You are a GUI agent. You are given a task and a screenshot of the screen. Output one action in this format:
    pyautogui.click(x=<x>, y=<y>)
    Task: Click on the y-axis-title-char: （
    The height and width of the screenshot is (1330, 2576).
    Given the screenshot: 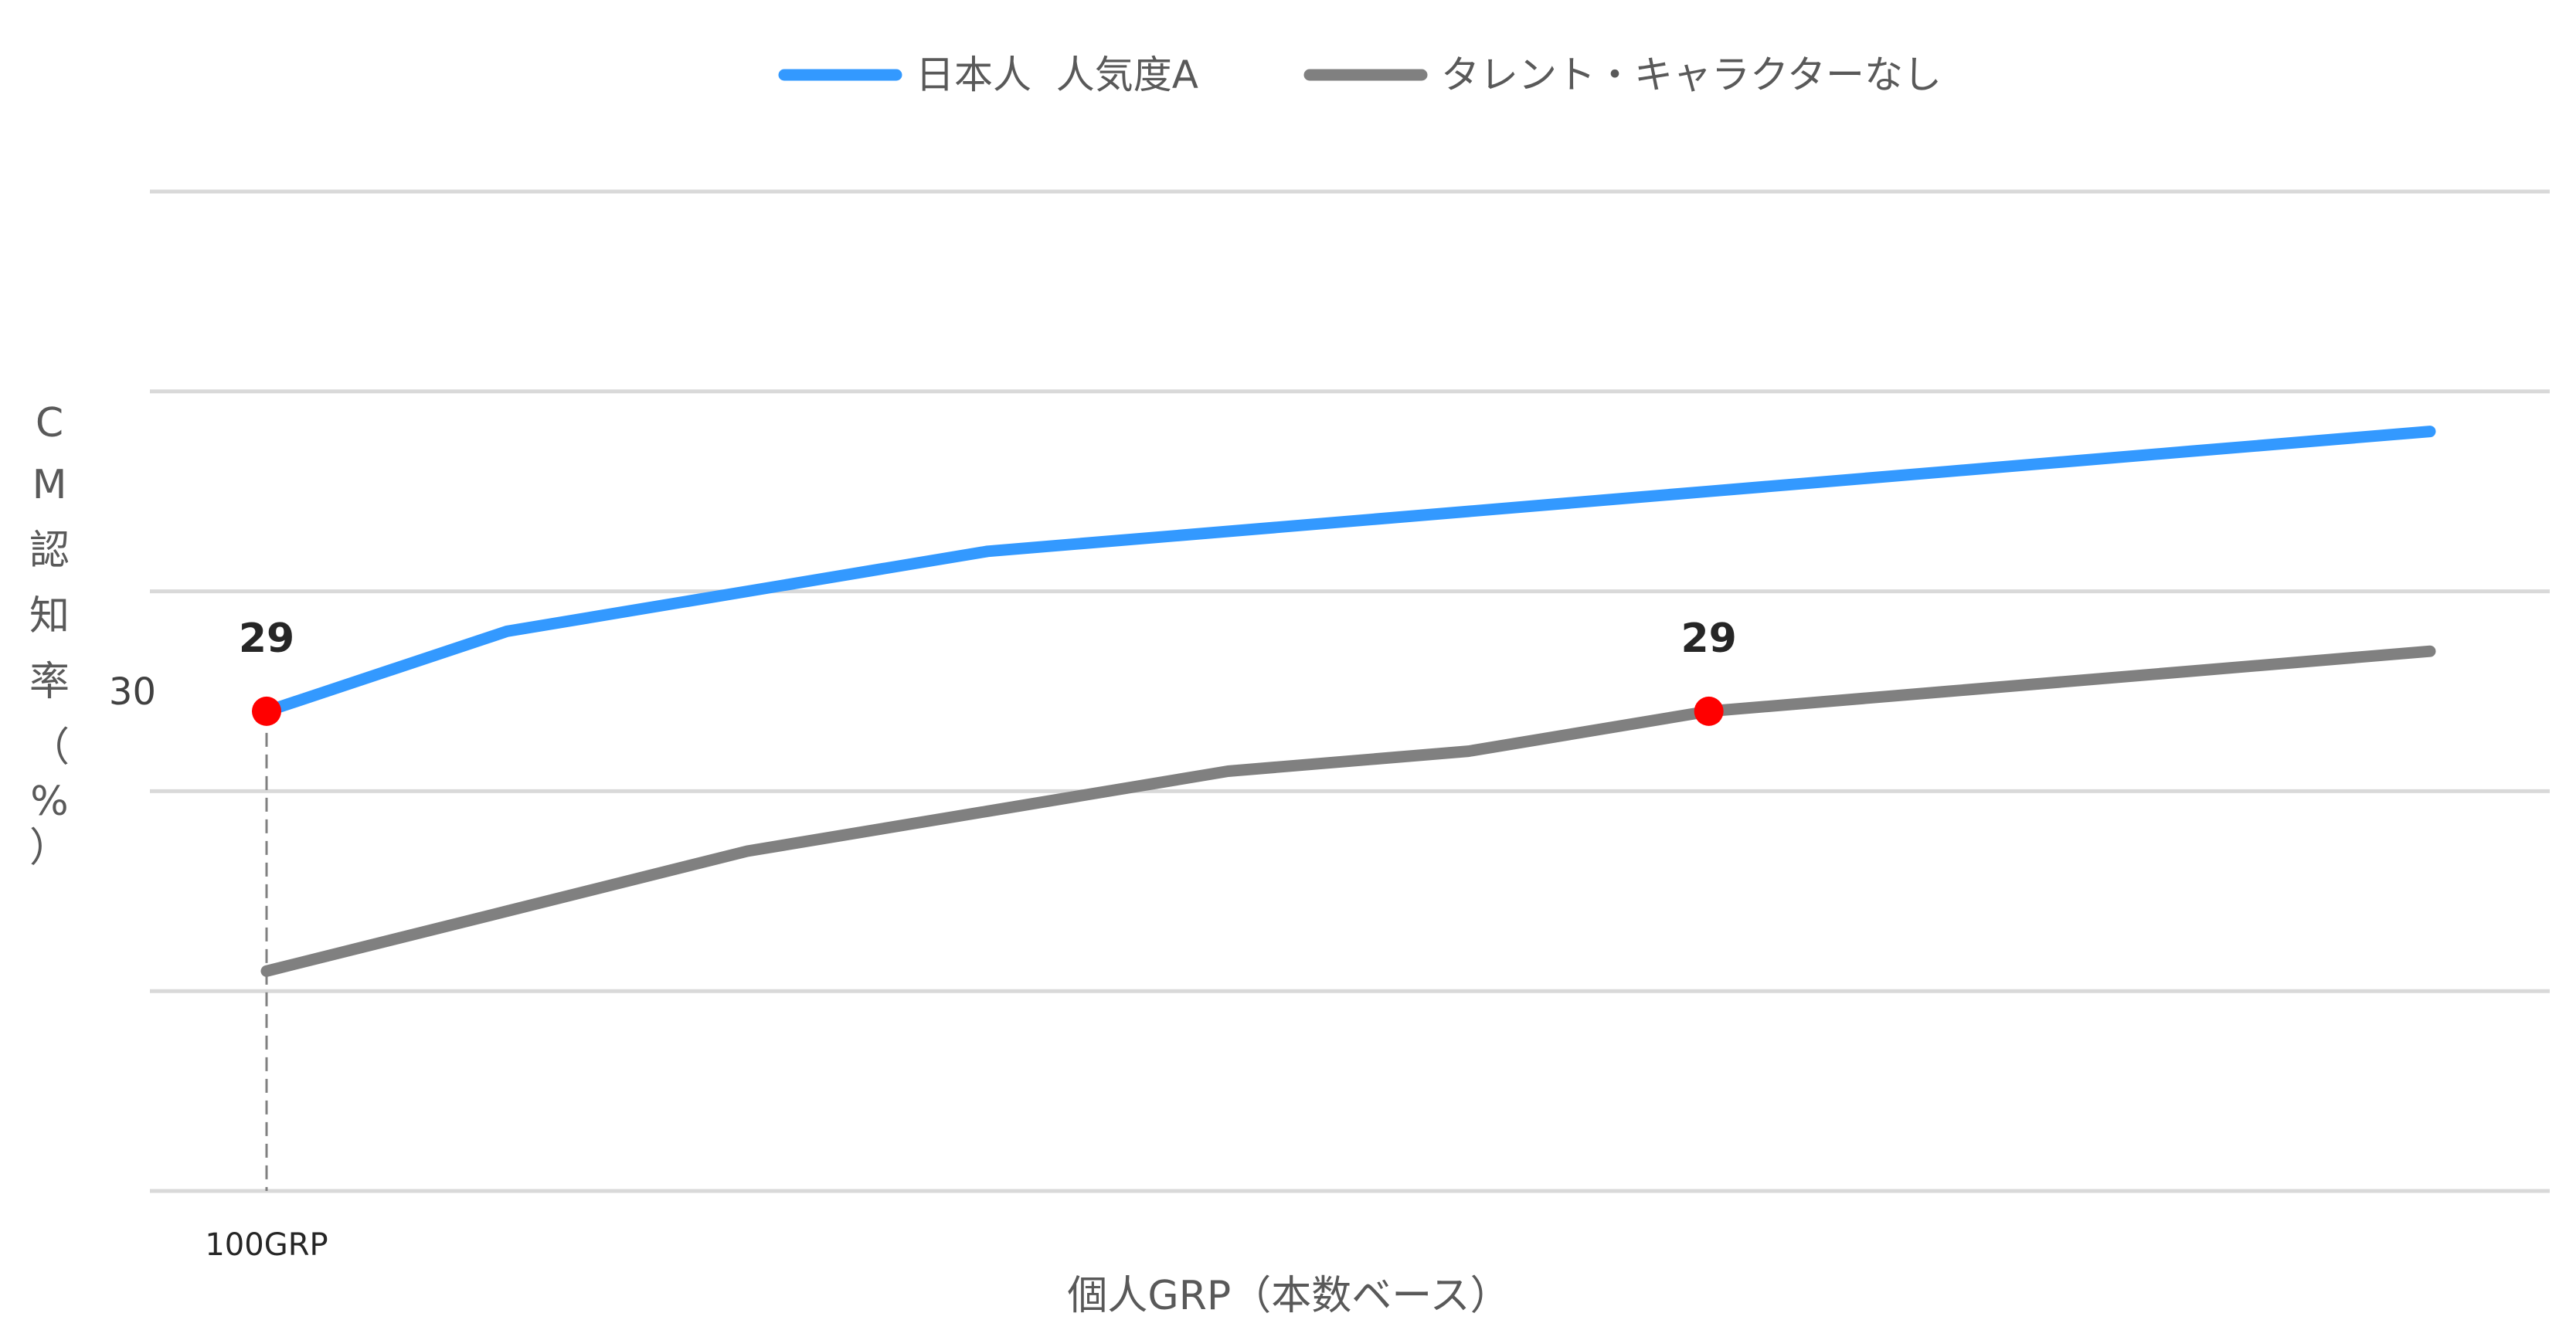 What is the action you would take?
    pyautogui.click(x=49, y=747)
    